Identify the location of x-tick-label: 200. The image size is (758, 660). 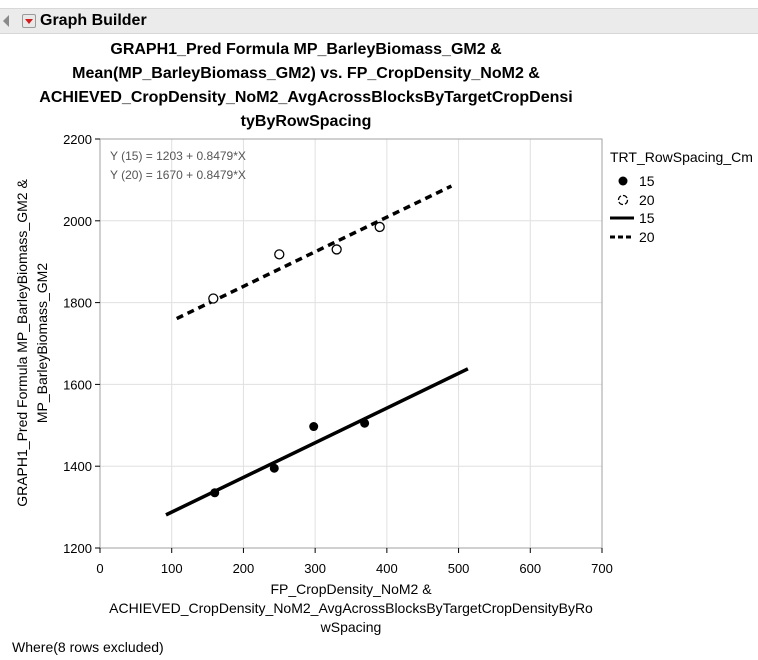
(244, 568).